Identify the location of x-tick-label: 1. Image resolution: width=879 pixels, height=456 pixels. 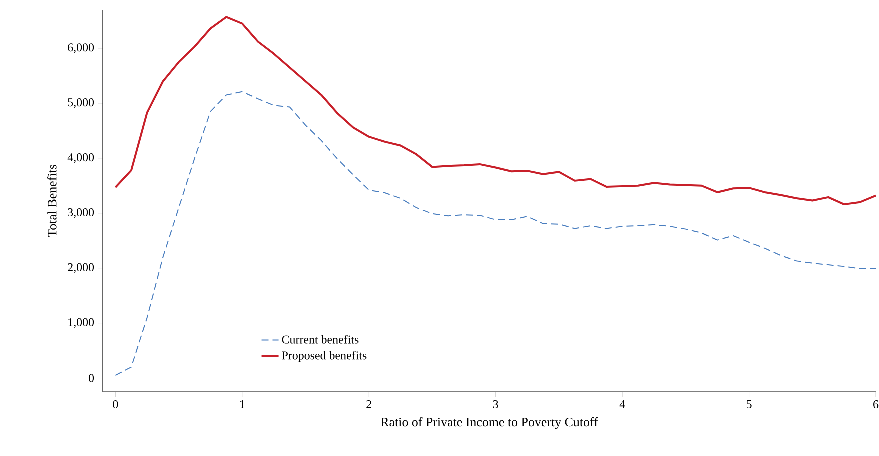
(242, 404).